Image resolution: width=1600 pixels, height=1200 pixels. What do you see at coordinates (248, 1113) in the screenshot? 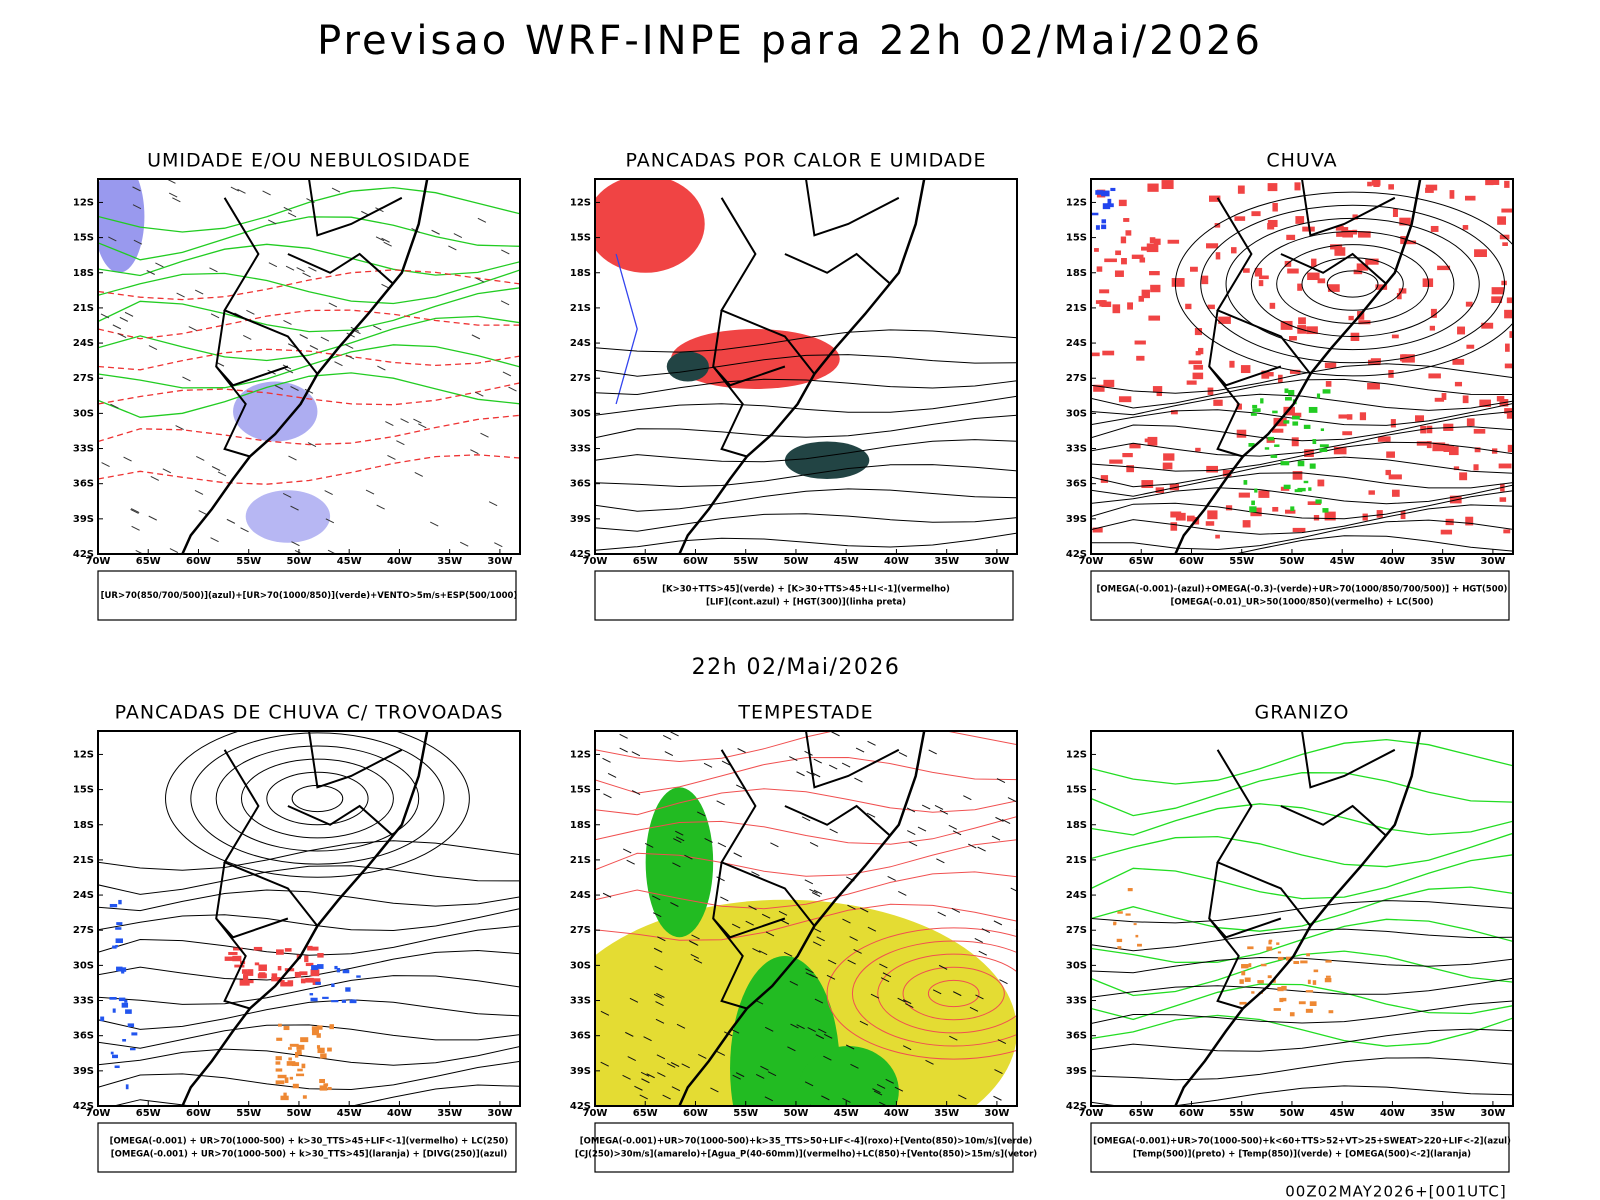
I see `lon-label: 55W` at bounding box center [248, 1113].